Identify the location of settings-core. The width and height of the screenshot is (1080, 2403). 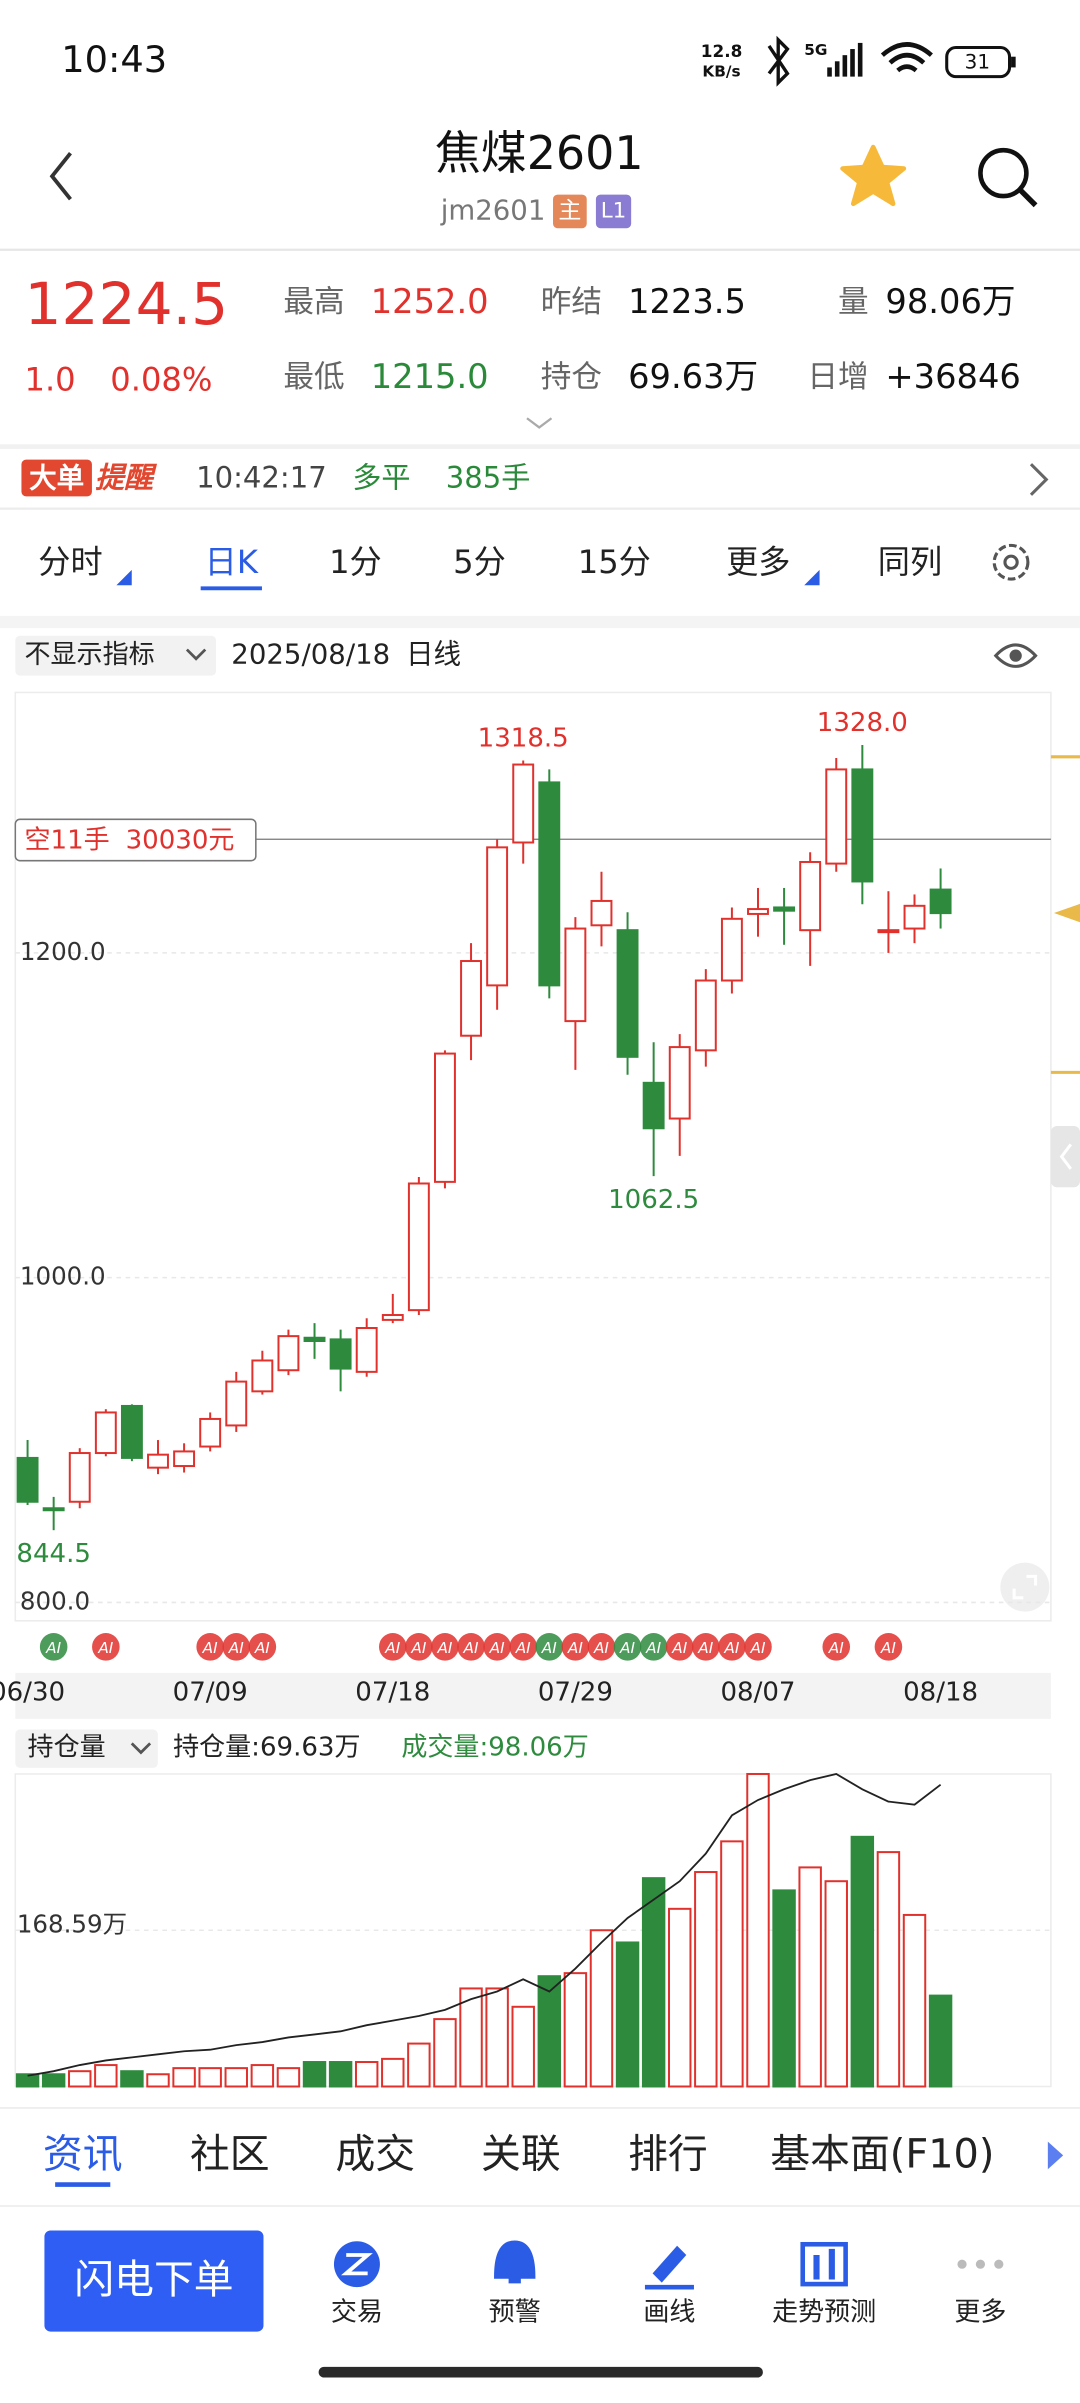
(1011, 562).